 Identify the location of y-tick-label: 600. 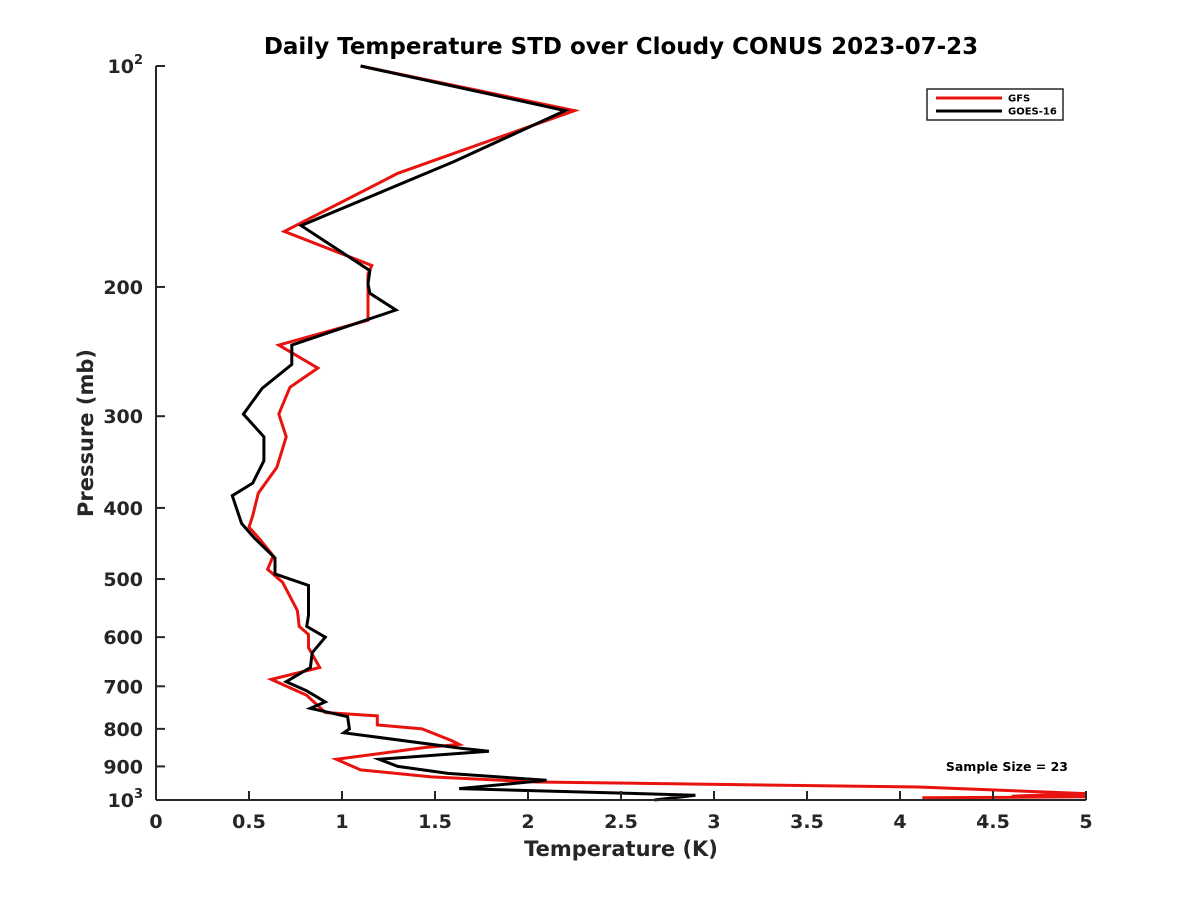
(123, 638).